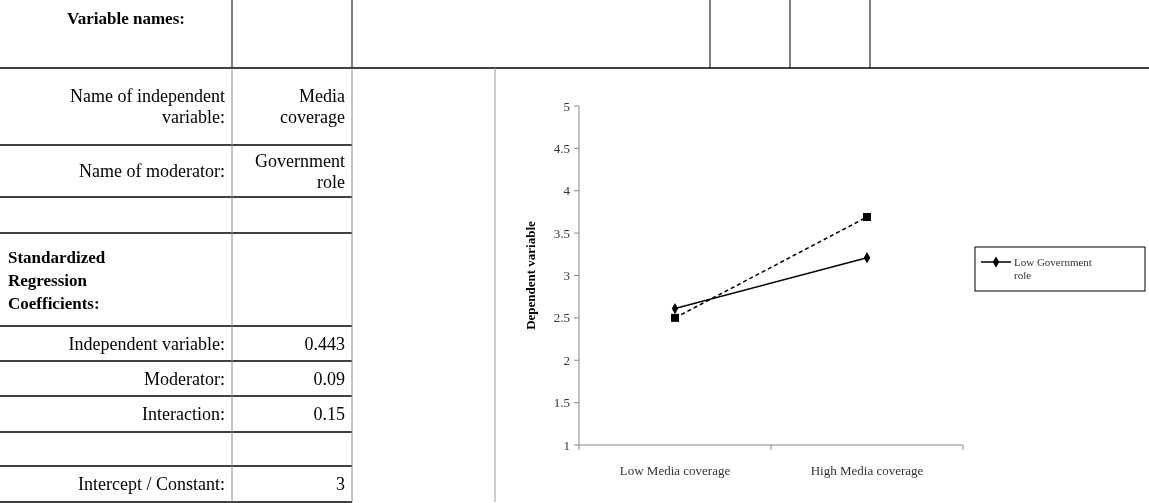 The width and height of the screenshot is (1149, 503). Describe the element at coordinates (566, 276) in the screenshot. I see `y-tick-label: 3` at that location.